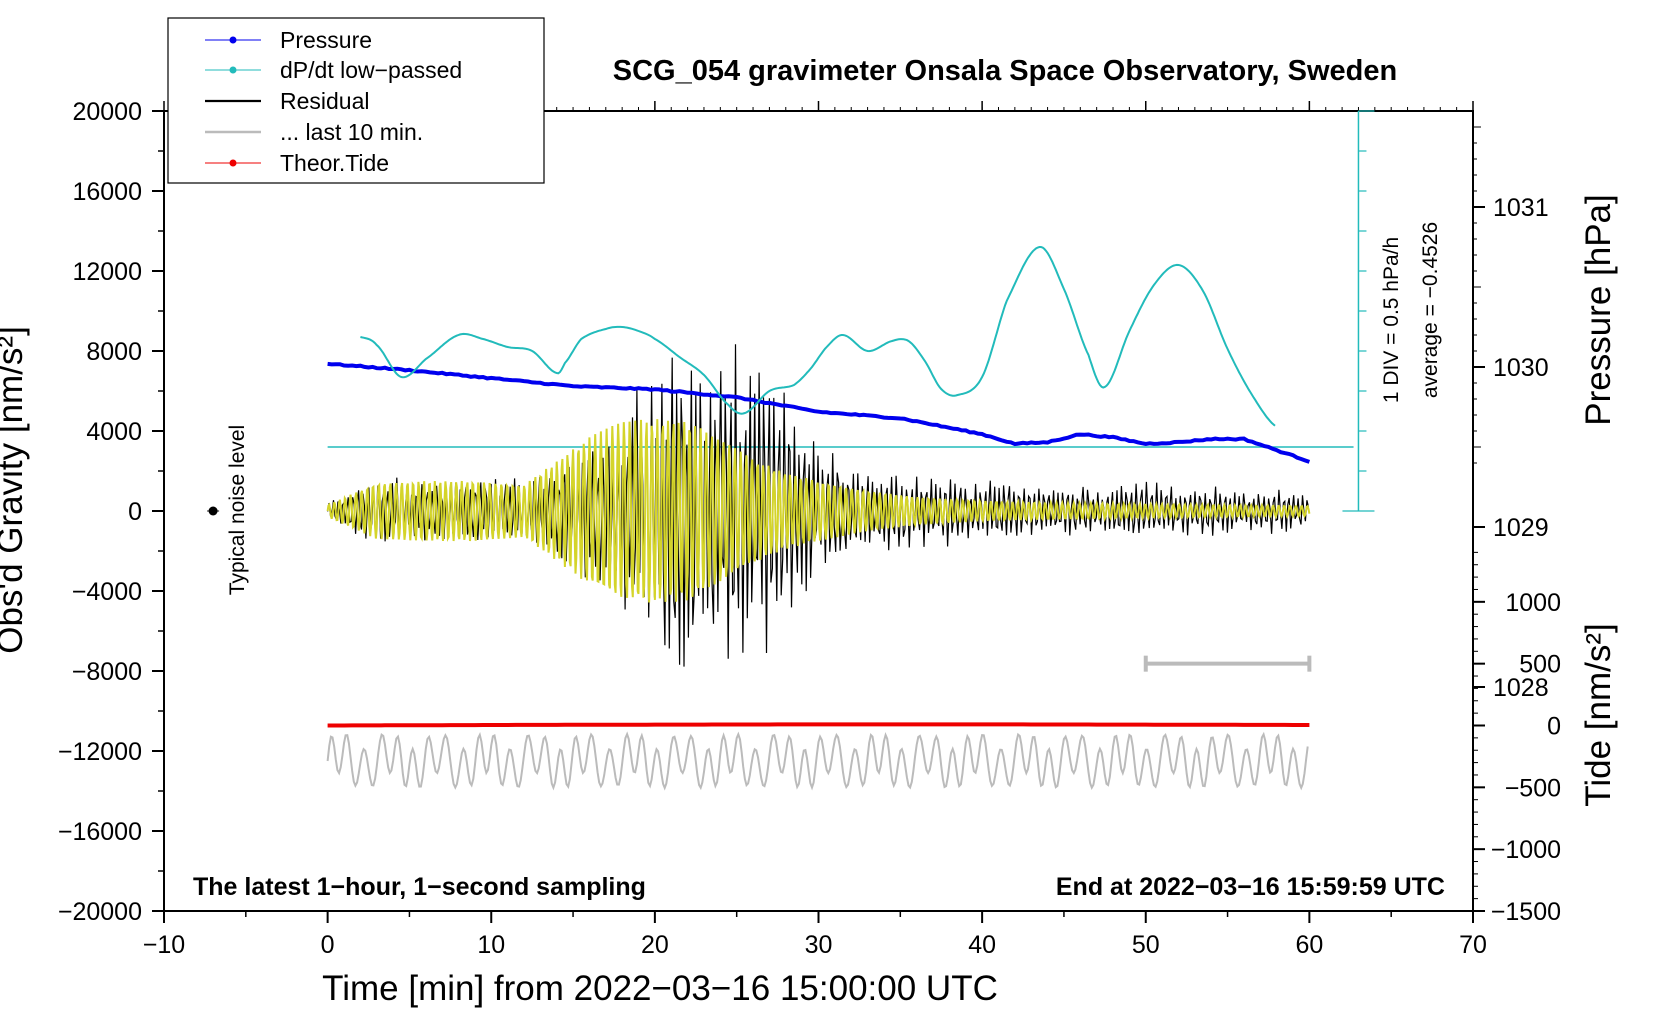  What do you see at coordinates (818, 336) in the screenshot?
I see `dpdt-line` at bounding box center [818, 336].